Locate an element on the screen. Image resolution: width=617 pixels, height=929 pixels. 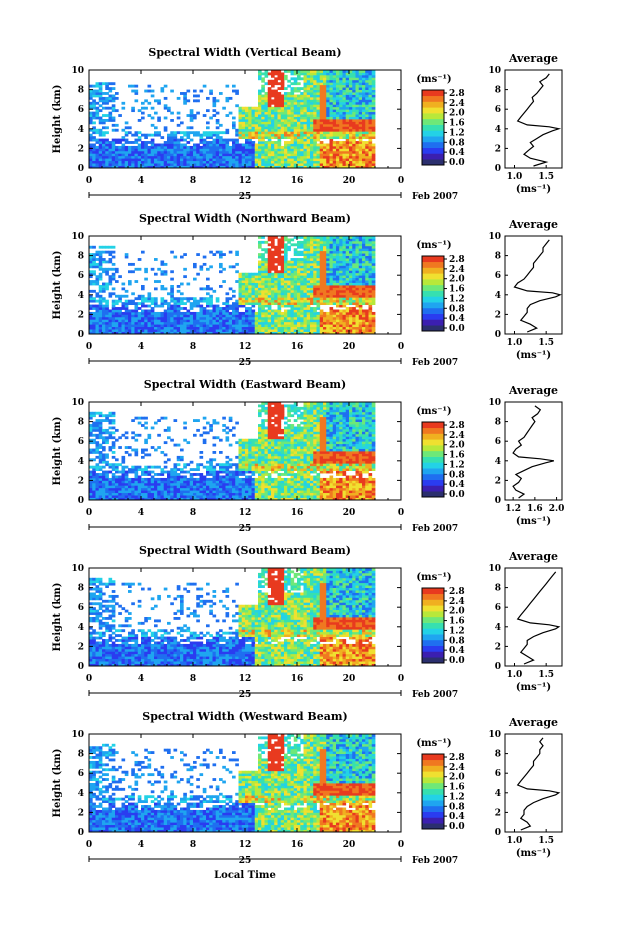
colorbar-tick-label: 1.2 is located at coordinates (457, 133).